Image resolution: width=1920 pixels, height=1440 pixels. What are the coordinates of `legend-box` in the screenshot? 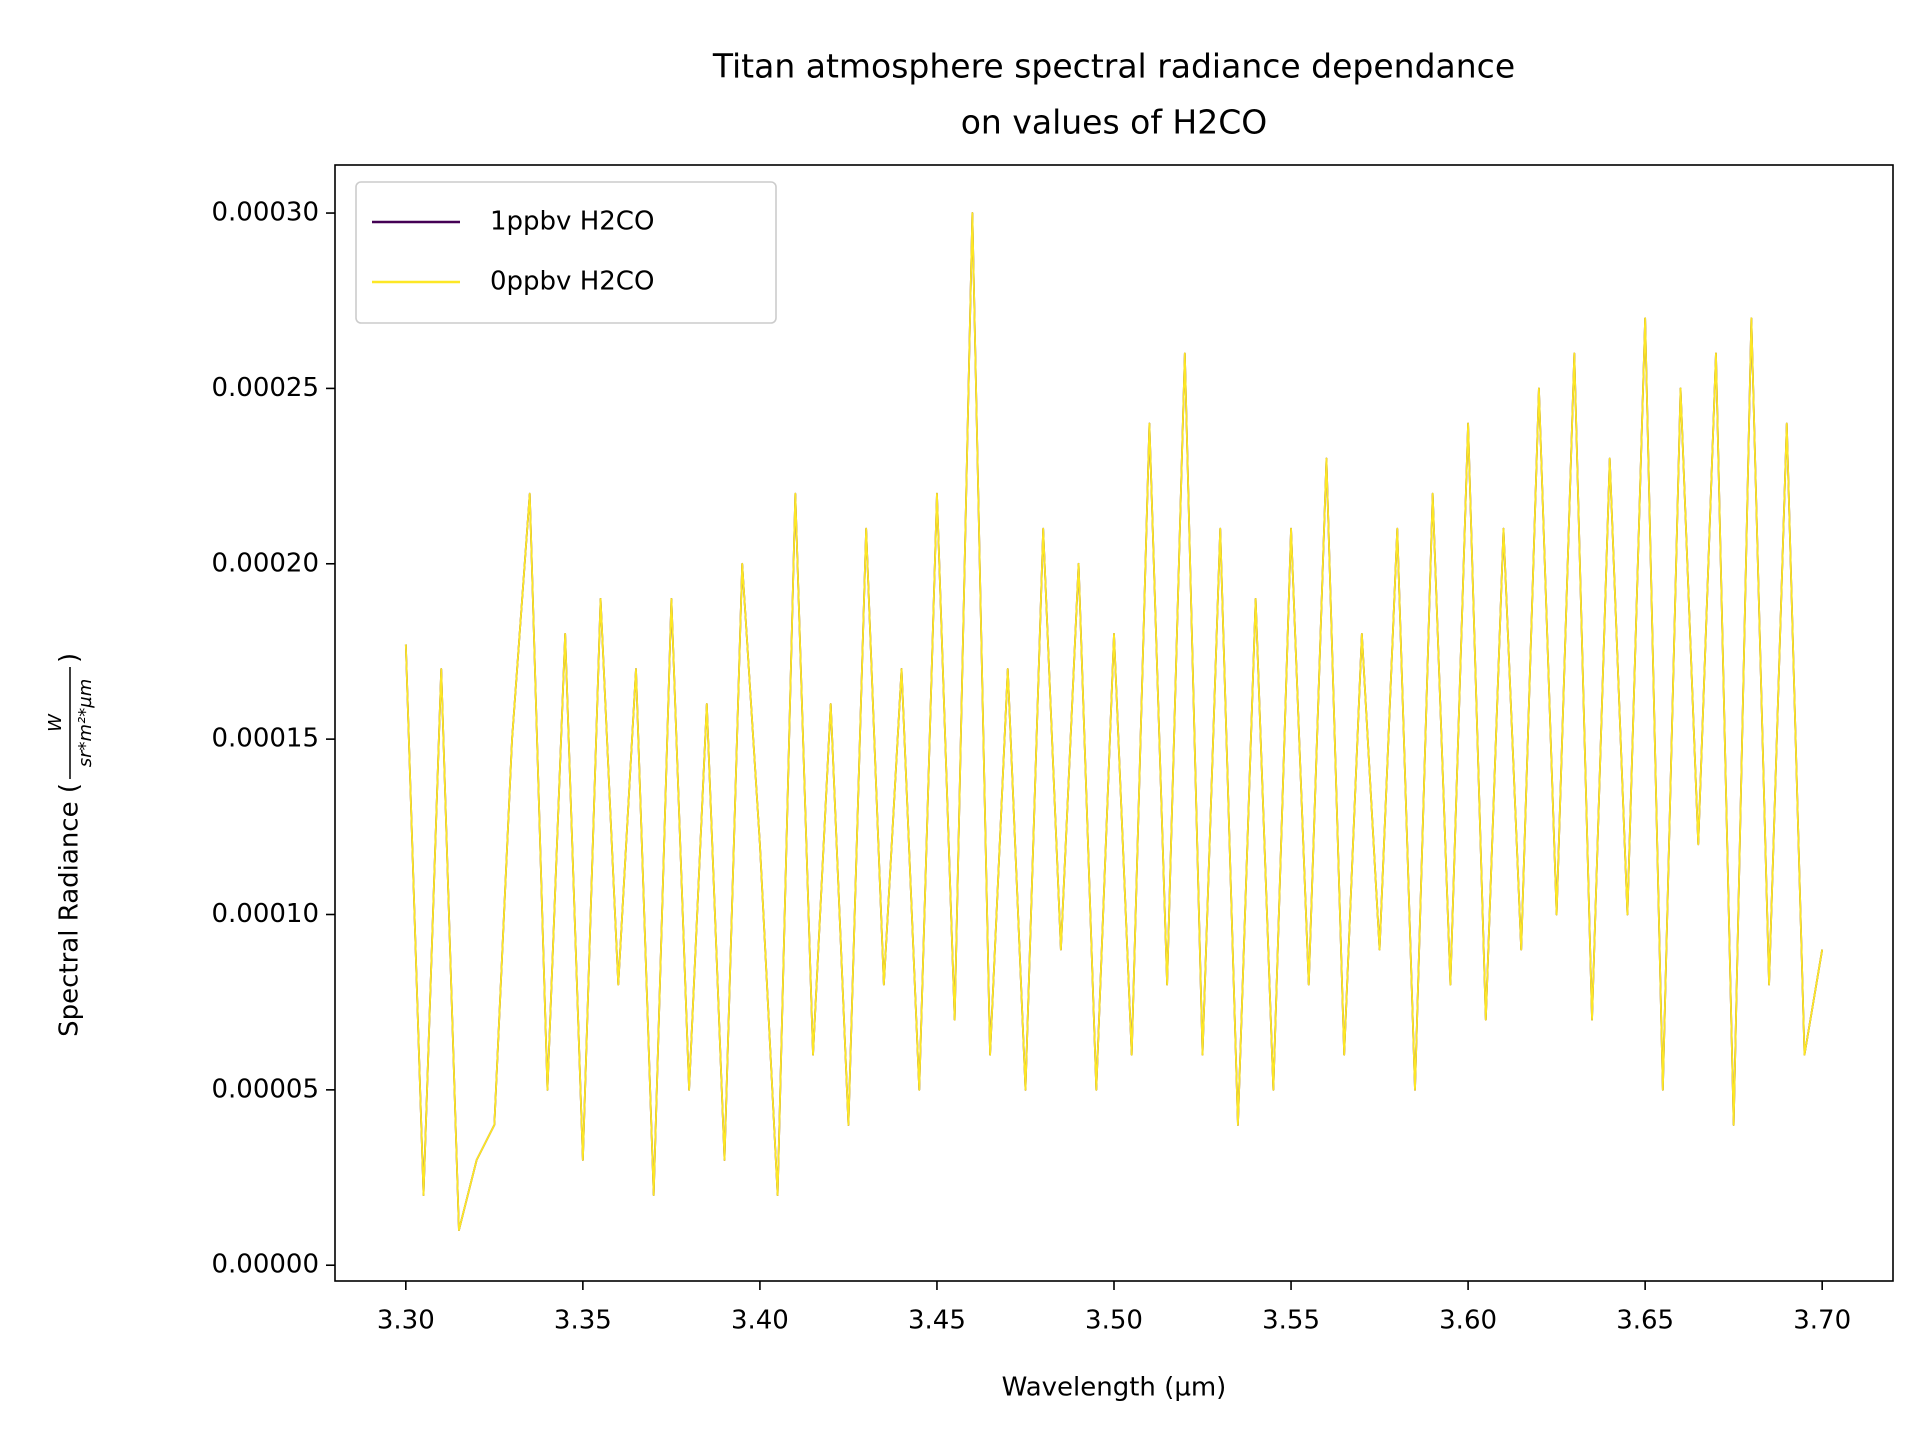 It's located at (566, 252).